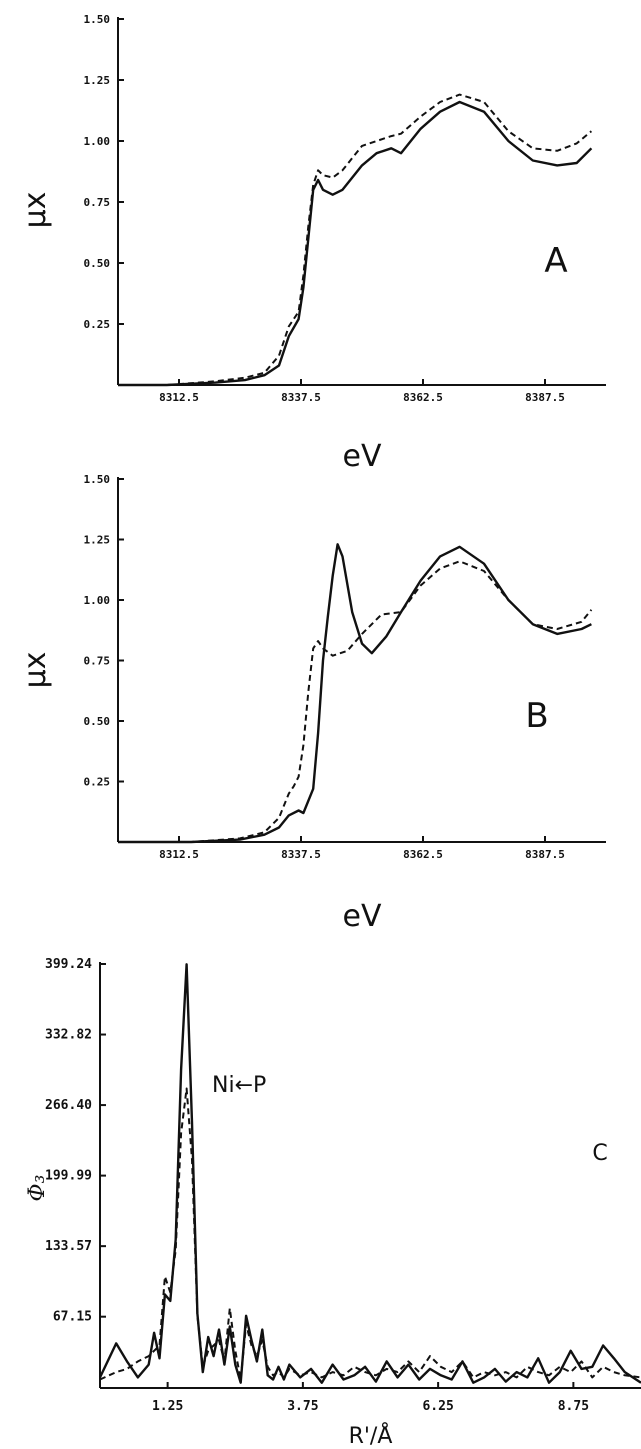  Describe the element at coordinates (555, 261) in the screenshot. I see `panel-label: A` at that location.